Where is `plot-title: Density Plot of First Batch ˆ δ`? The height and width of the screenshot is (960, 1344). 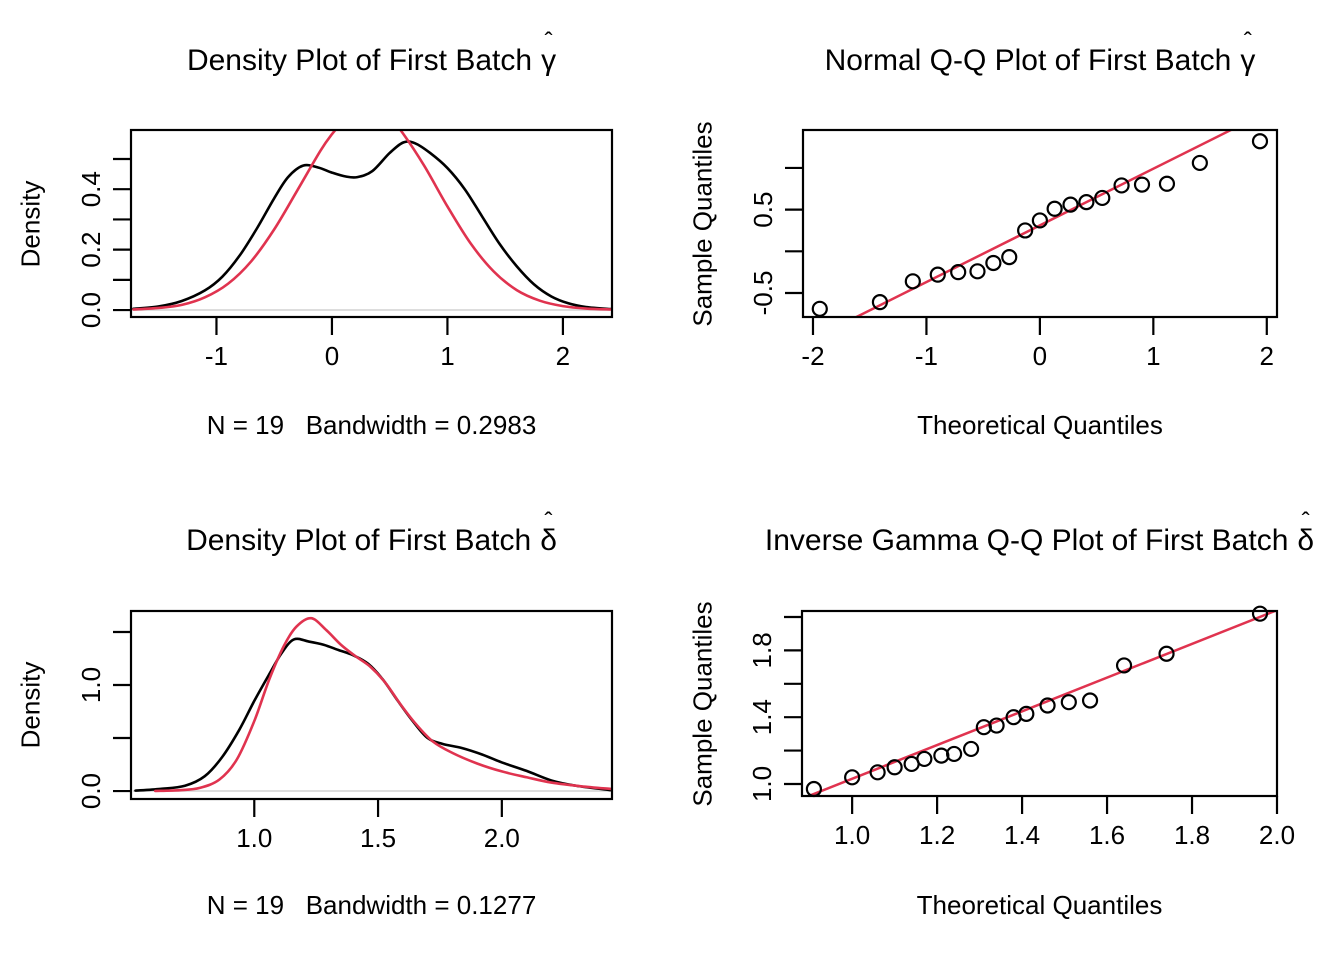
plot-title: Density Plot of First Batch ˆ δ is located at coordinates (371, 534).